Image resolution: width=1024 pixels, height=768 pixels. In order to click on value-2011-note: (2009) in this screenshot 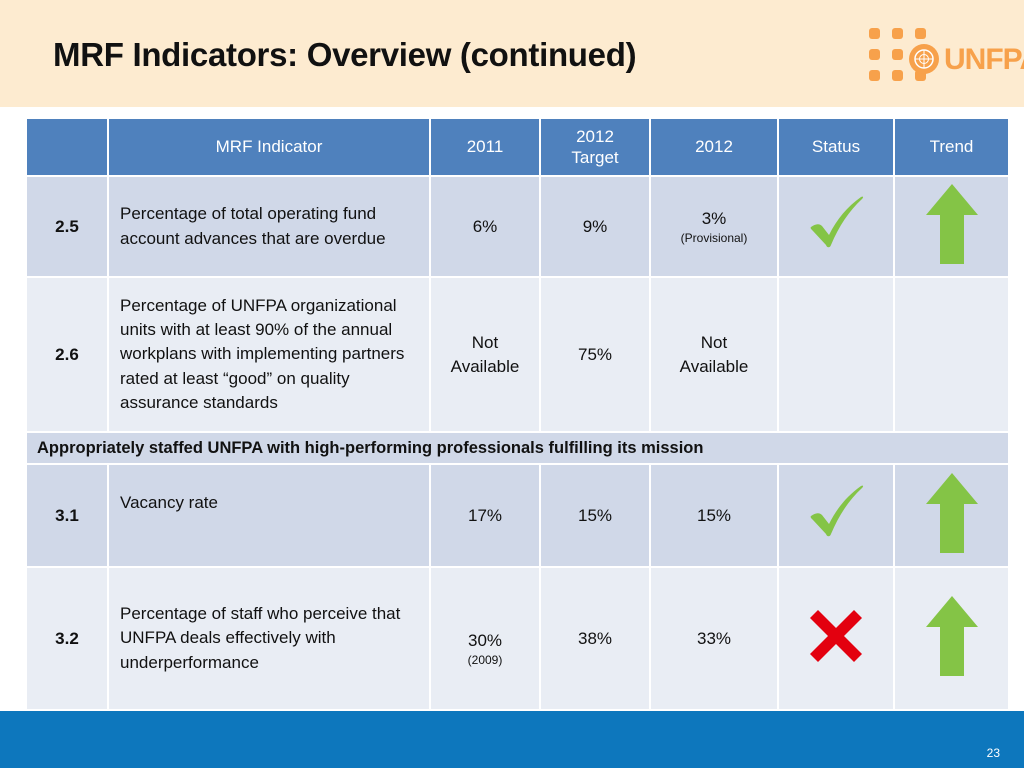, I will do `click(485, 659)`.